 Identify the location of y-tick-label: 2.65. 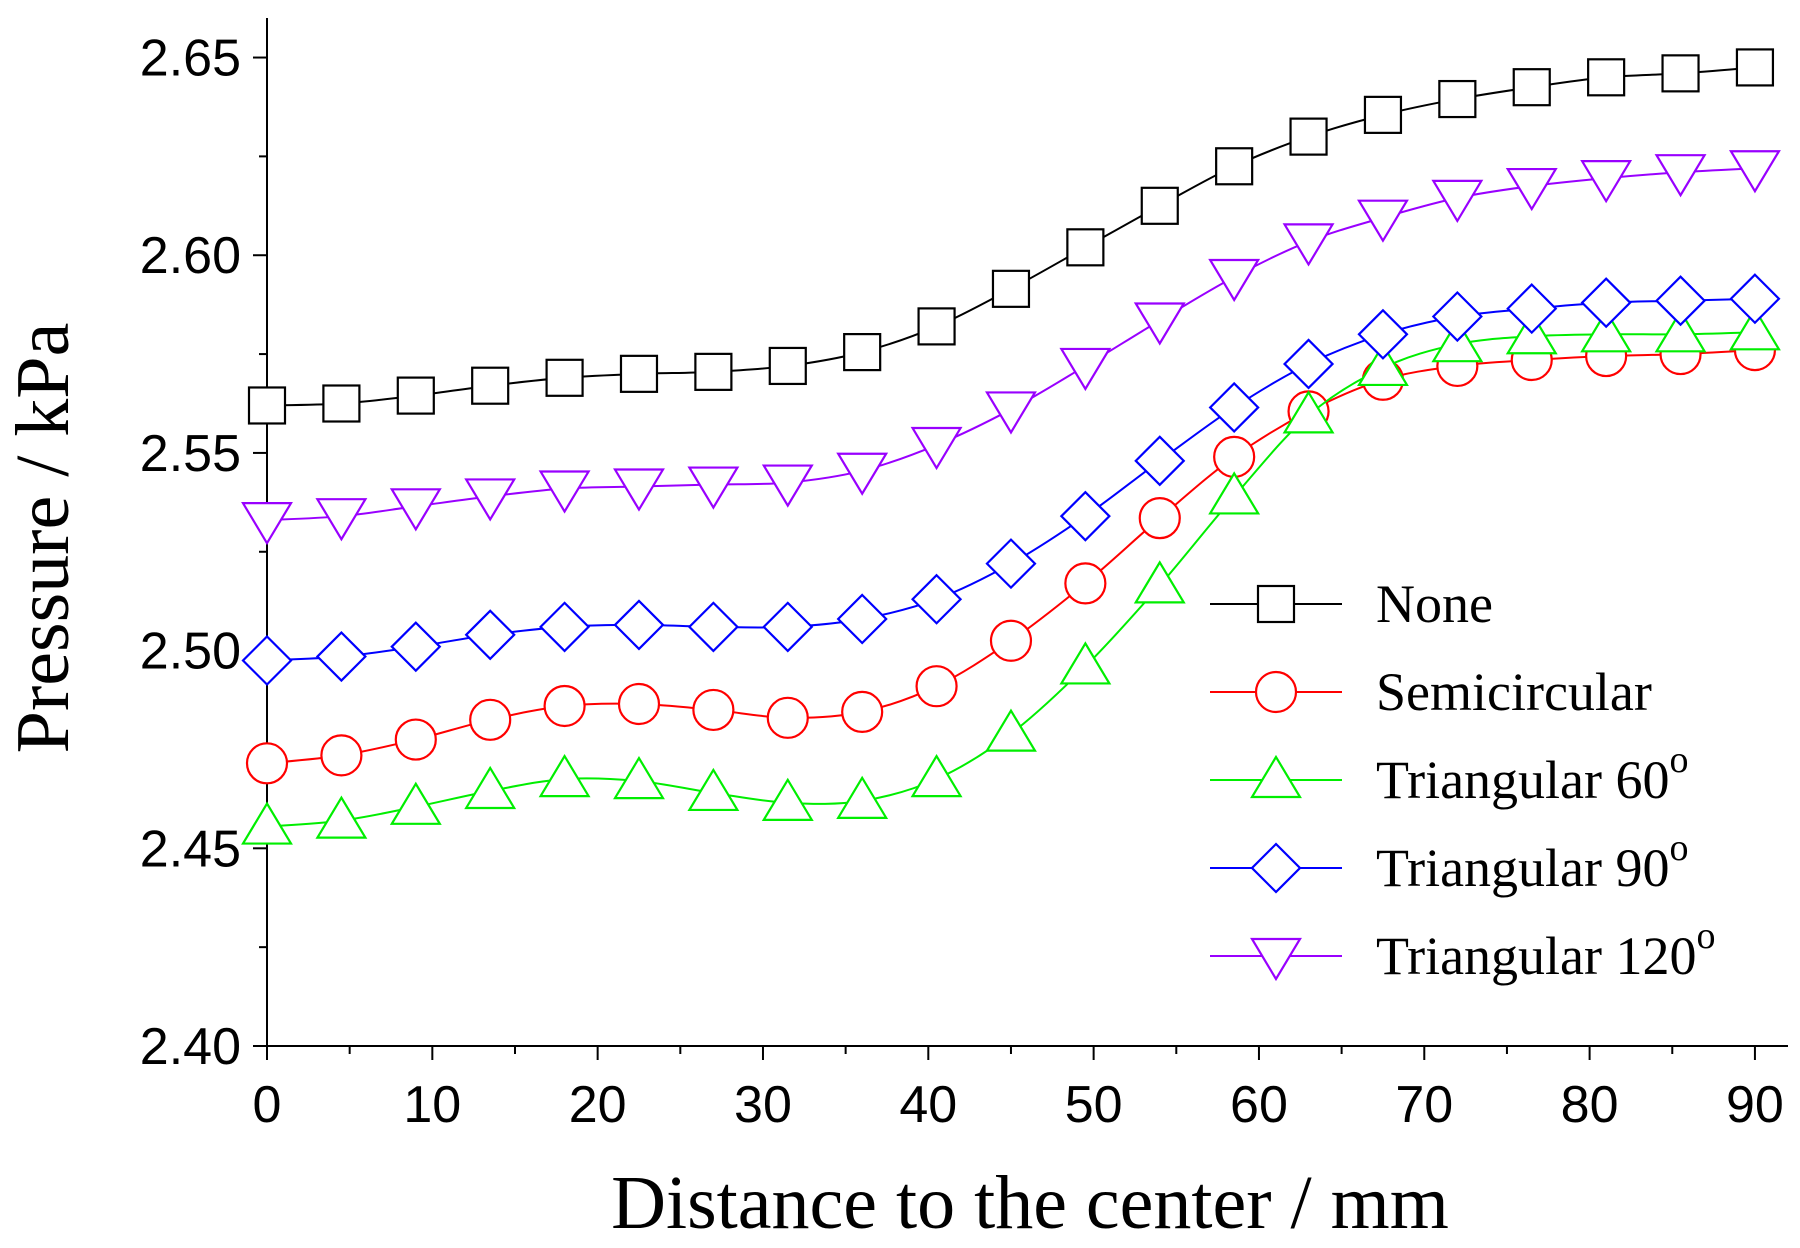
(190, 59).